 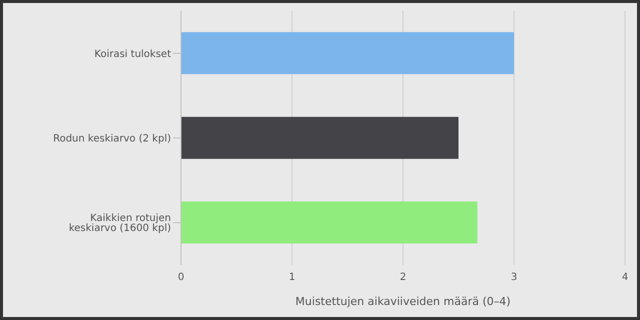 I want to click on x-axis-title: Muistettujen aikaviiveiden määrä (0–4), so click(x=403, y=301).